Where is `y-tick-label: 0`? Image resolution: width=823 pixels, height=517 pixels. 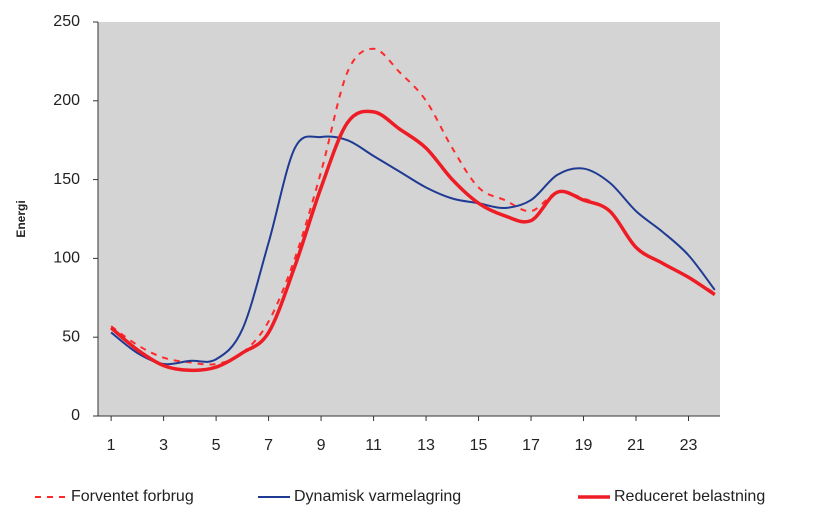 y-tick-label: 0 is located at coordinates (75, 415).